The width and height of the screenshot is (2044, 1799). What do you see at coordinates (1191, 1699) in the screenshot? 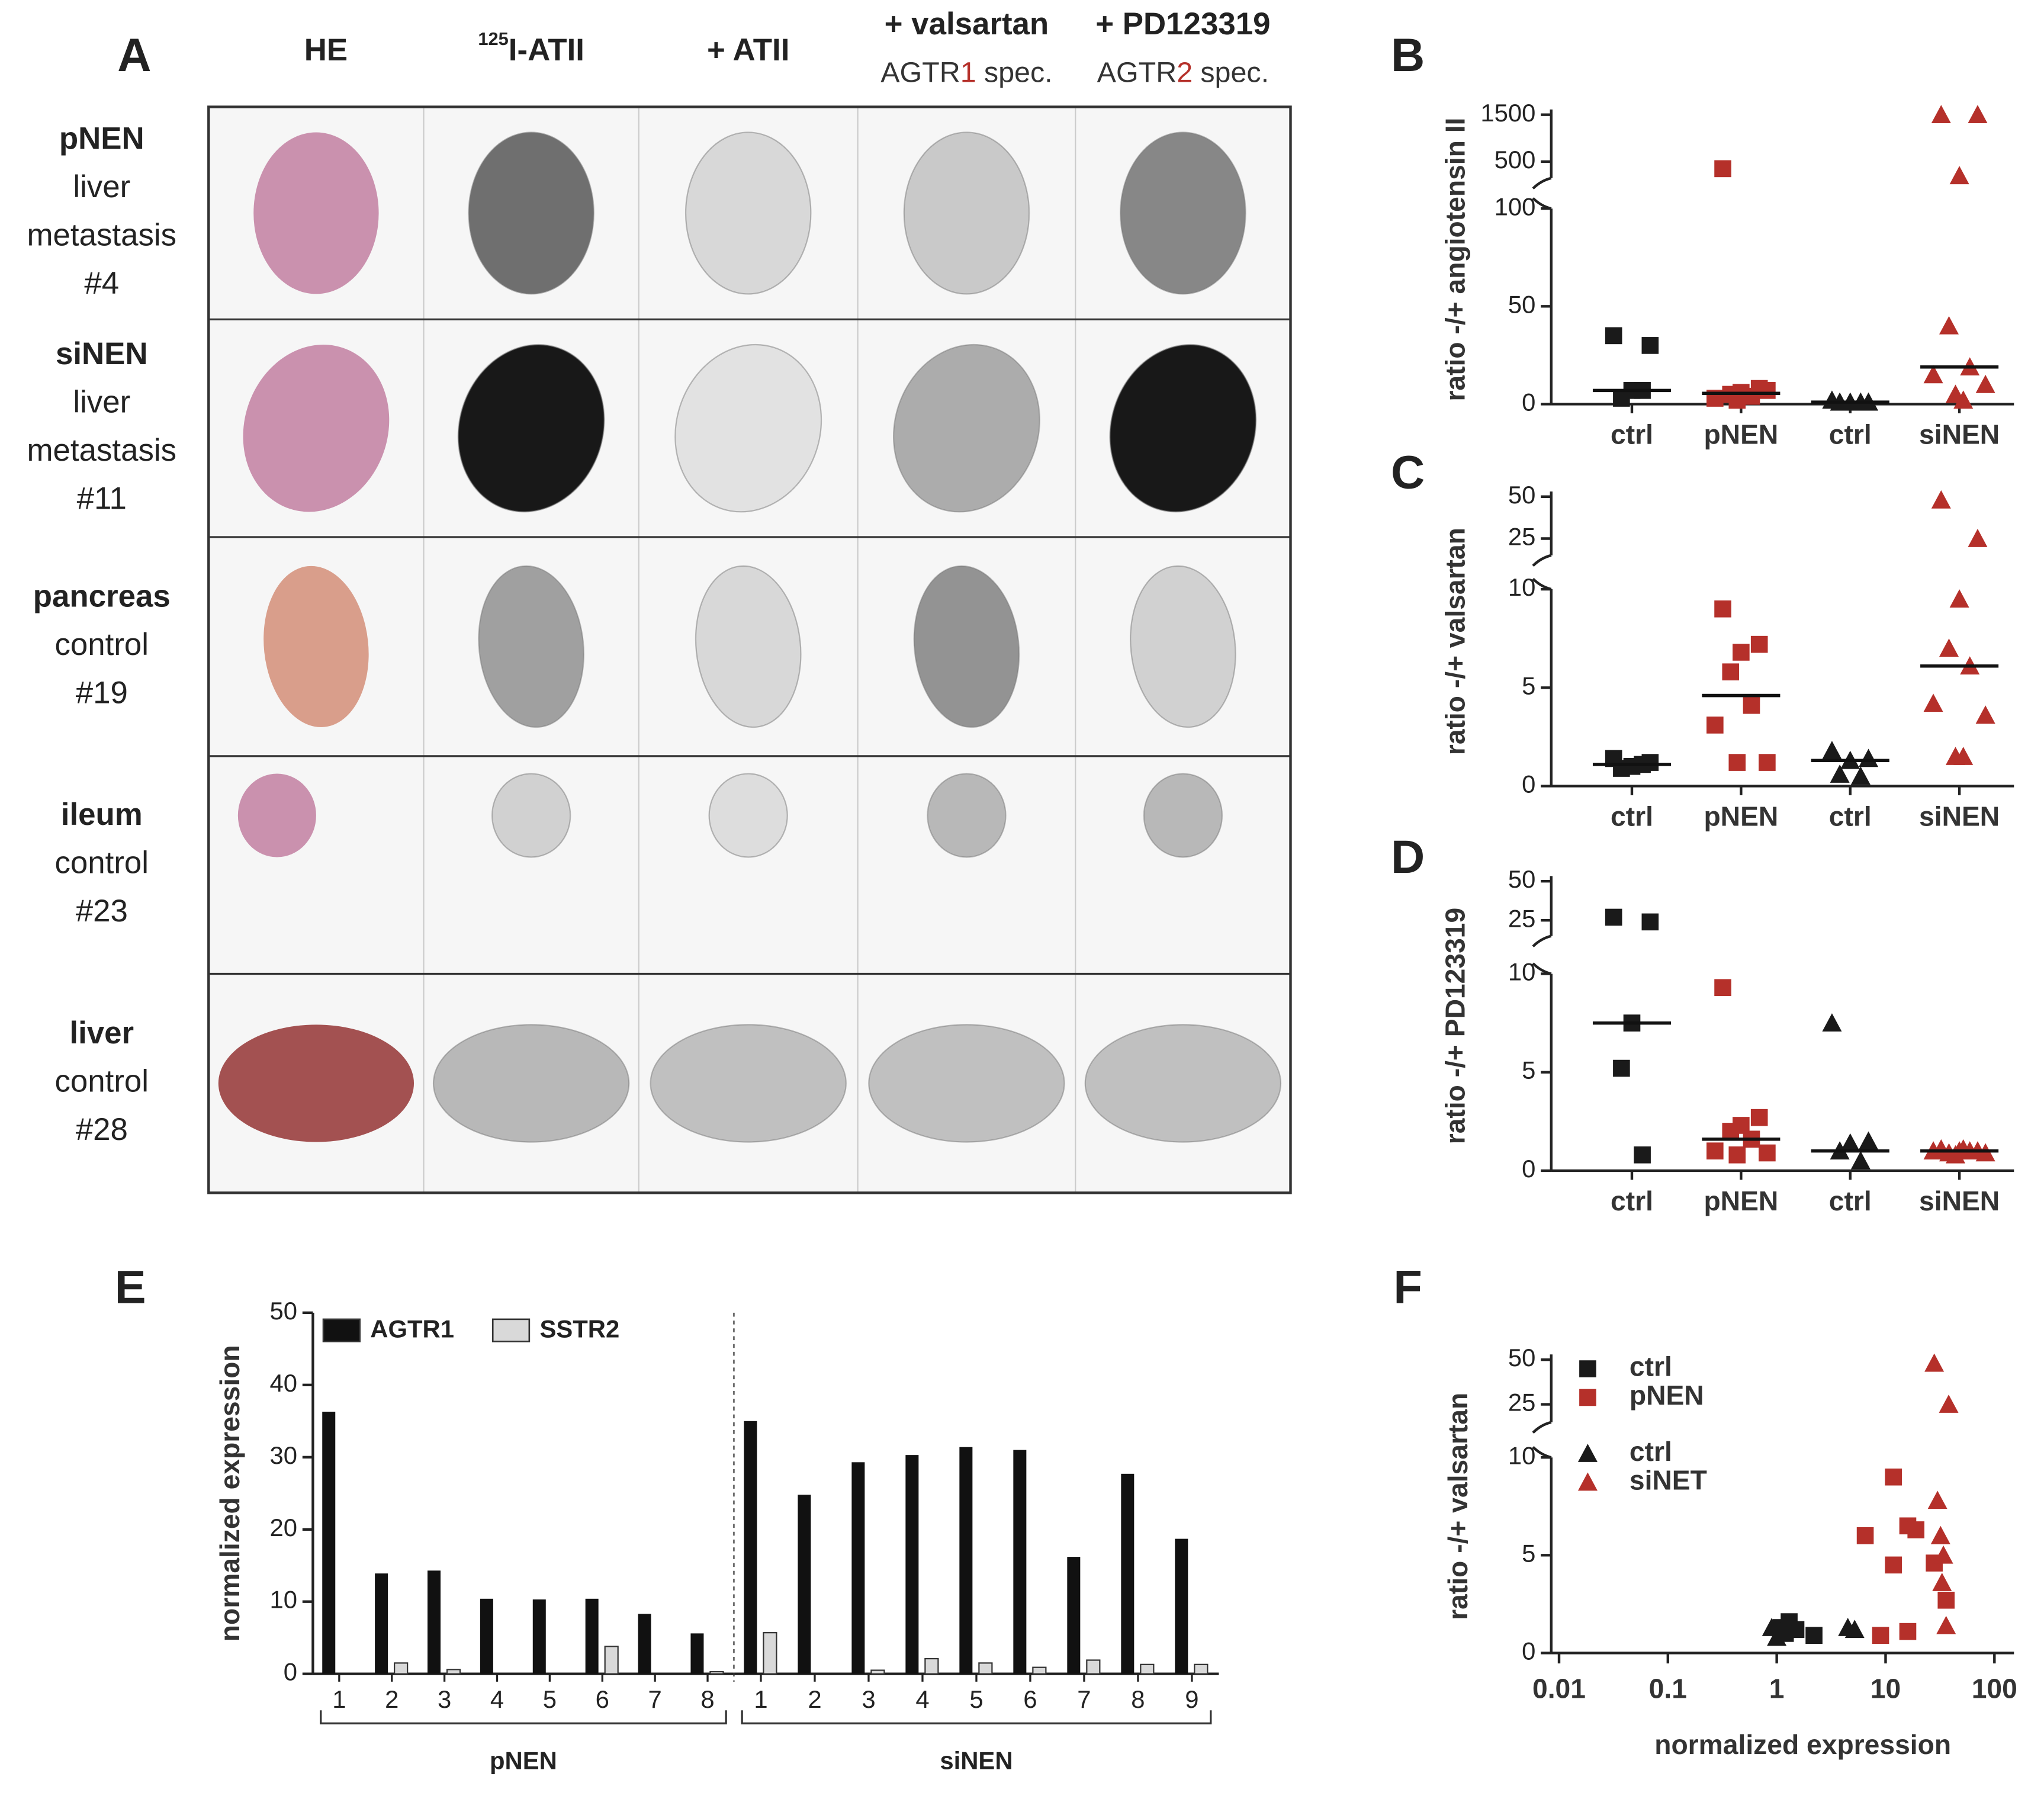
I see `x-tick-label: 9` at bounding box center [1191, 1699].